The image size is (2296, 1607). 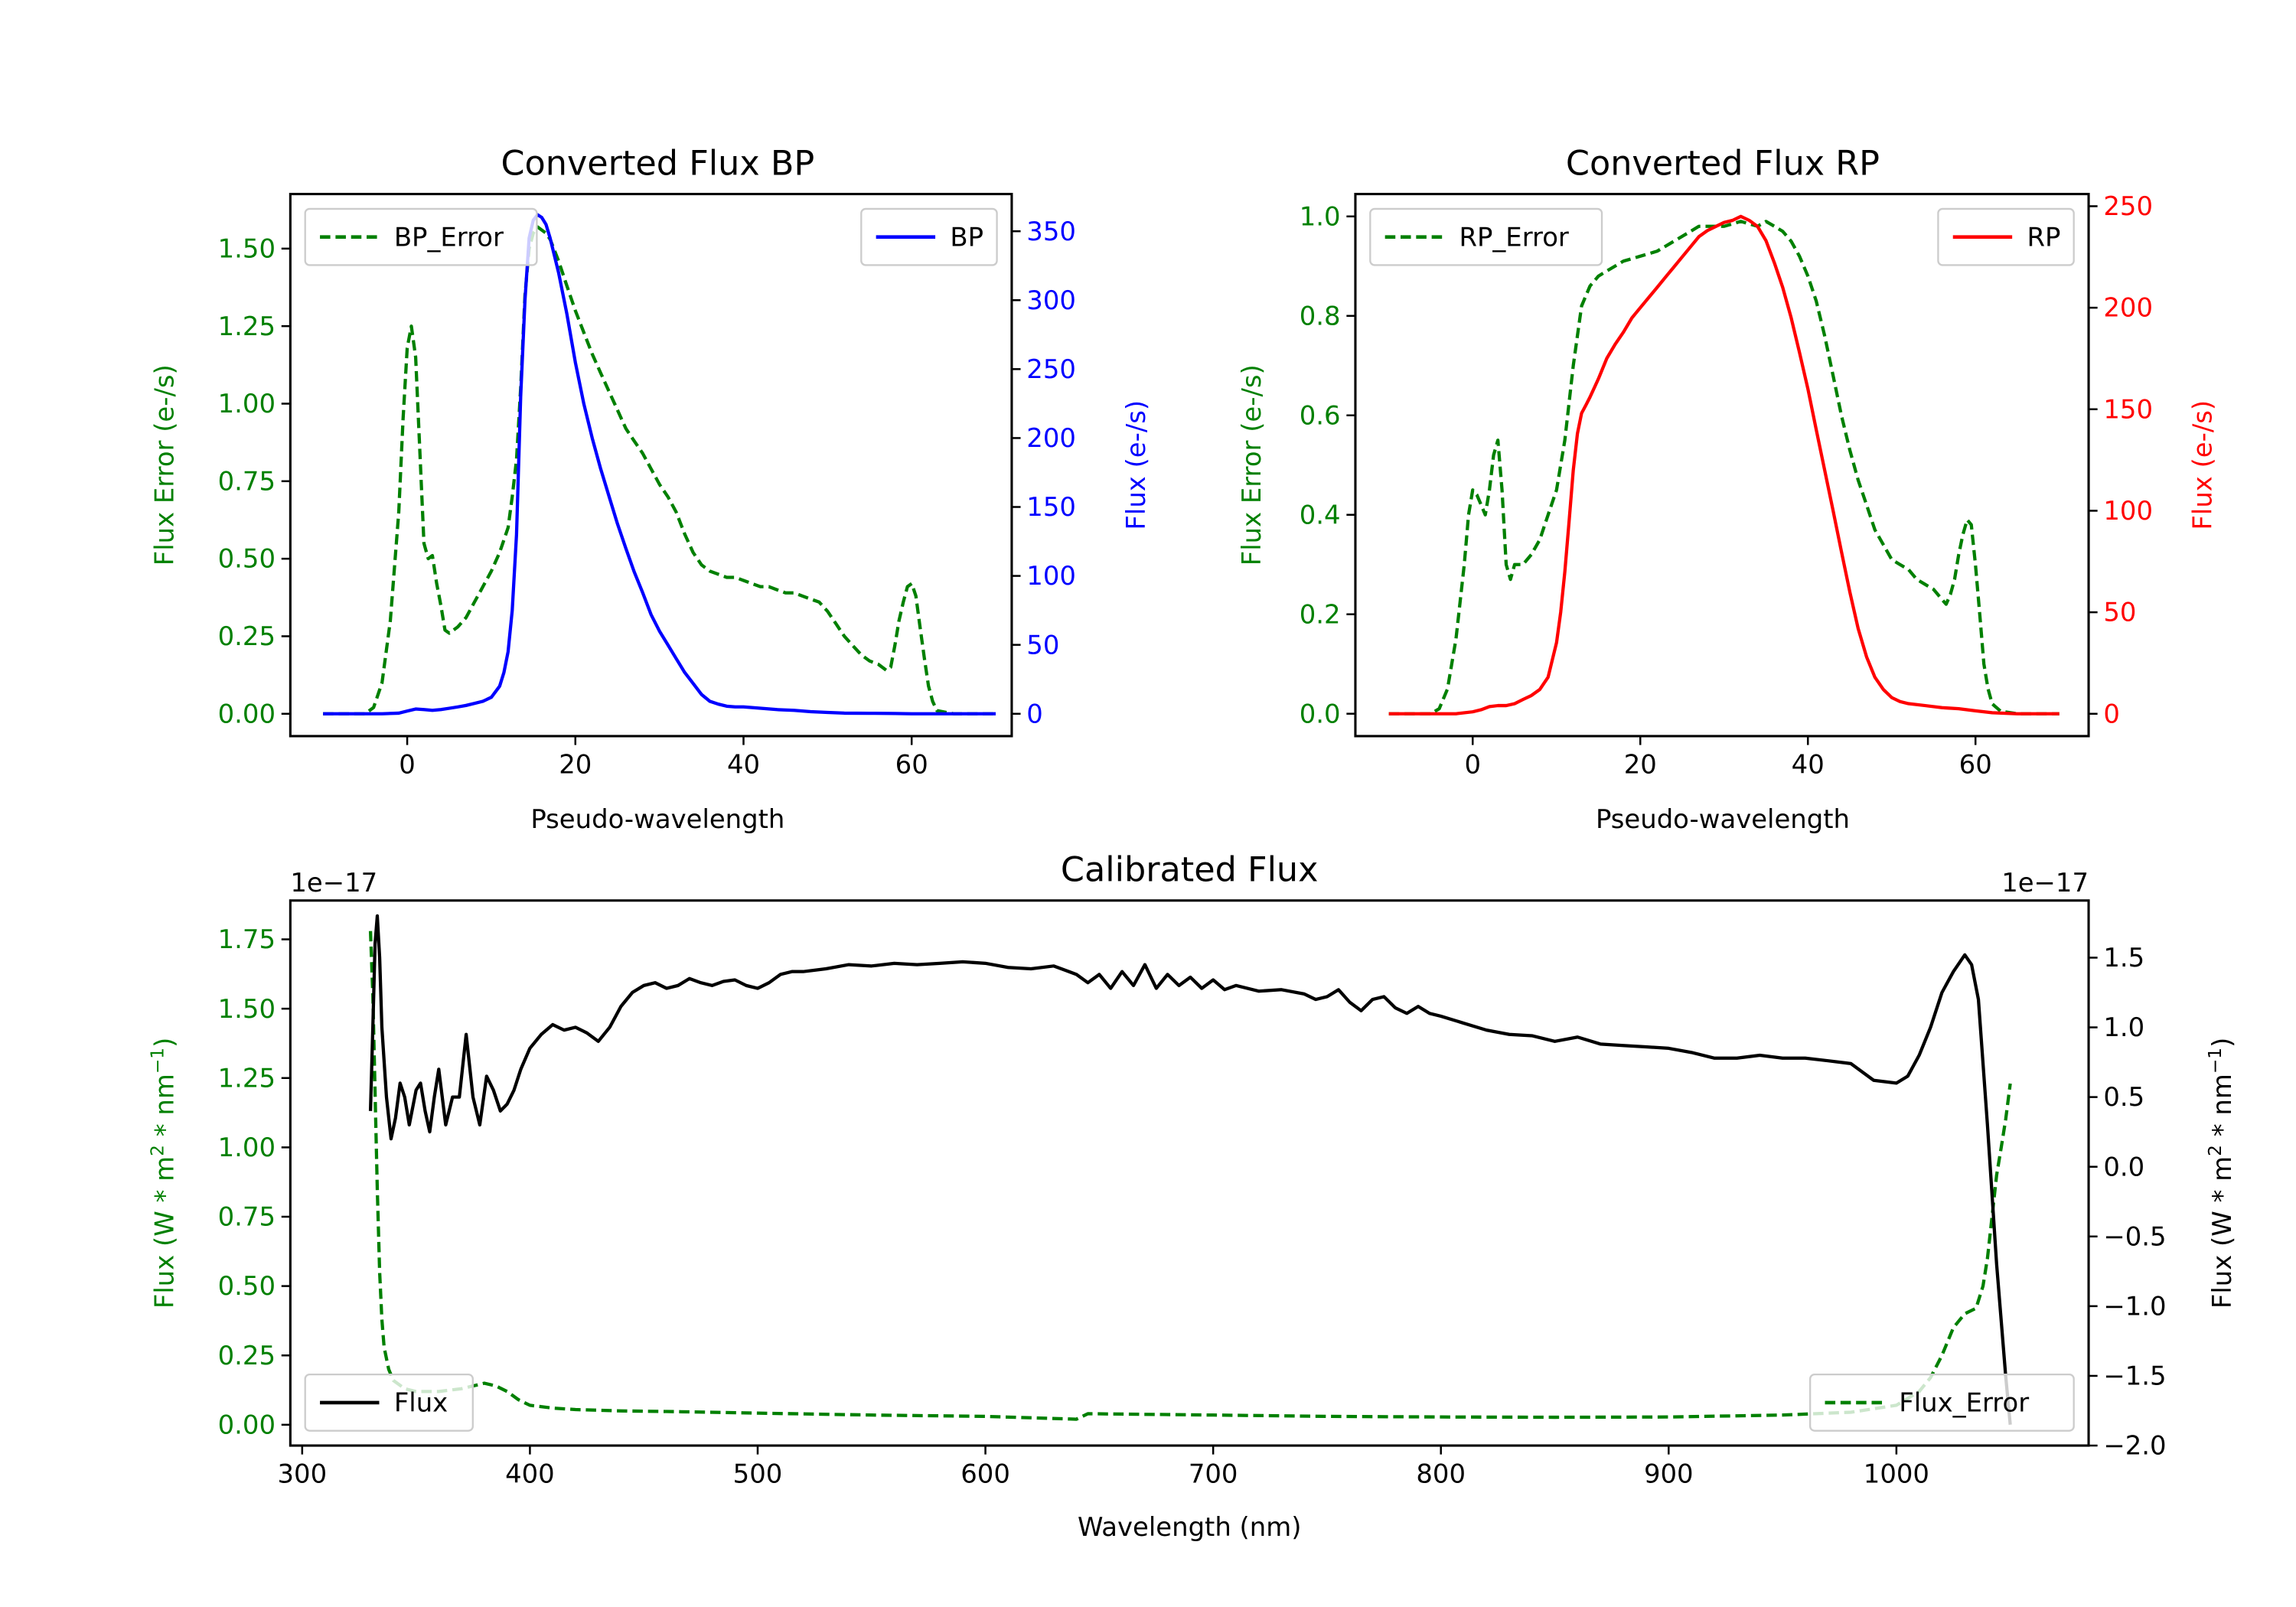 What do you see at coordinates (1320, 415) in the screenshot?
I see `rp-ytick-left-label: 0.6` at bounding box center [1320, 415].